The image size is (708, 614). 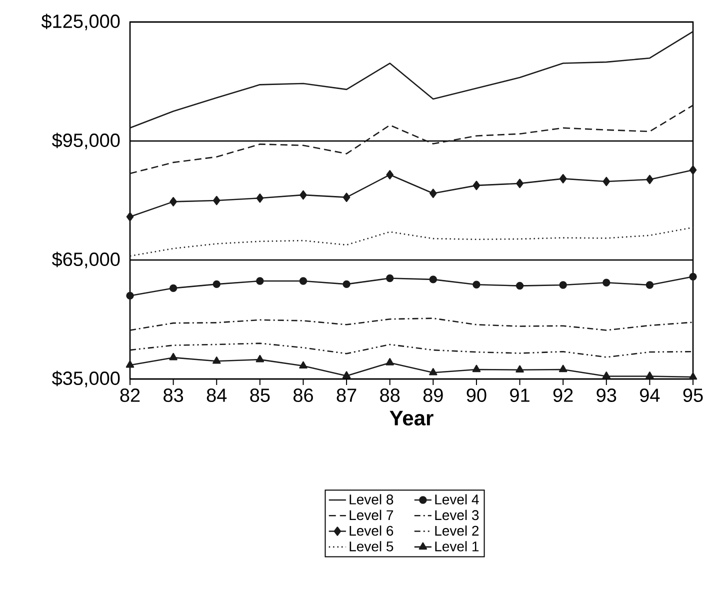 What do you see at coordinates (80, 22) in the screenshot?
I see `y-tick-label: $125,000` at bounding box center [80, 22].